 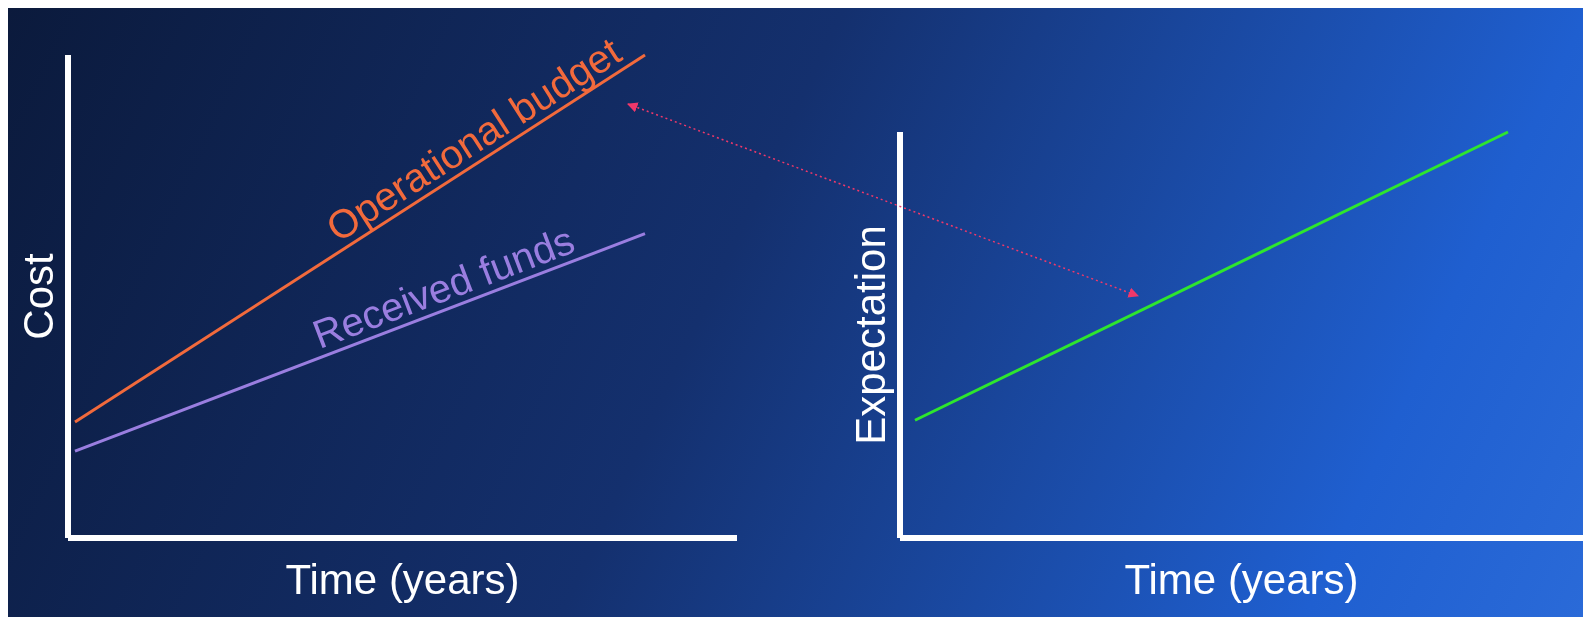 I want to click on y-axis-title: Cost, so click(x=38, y=296).